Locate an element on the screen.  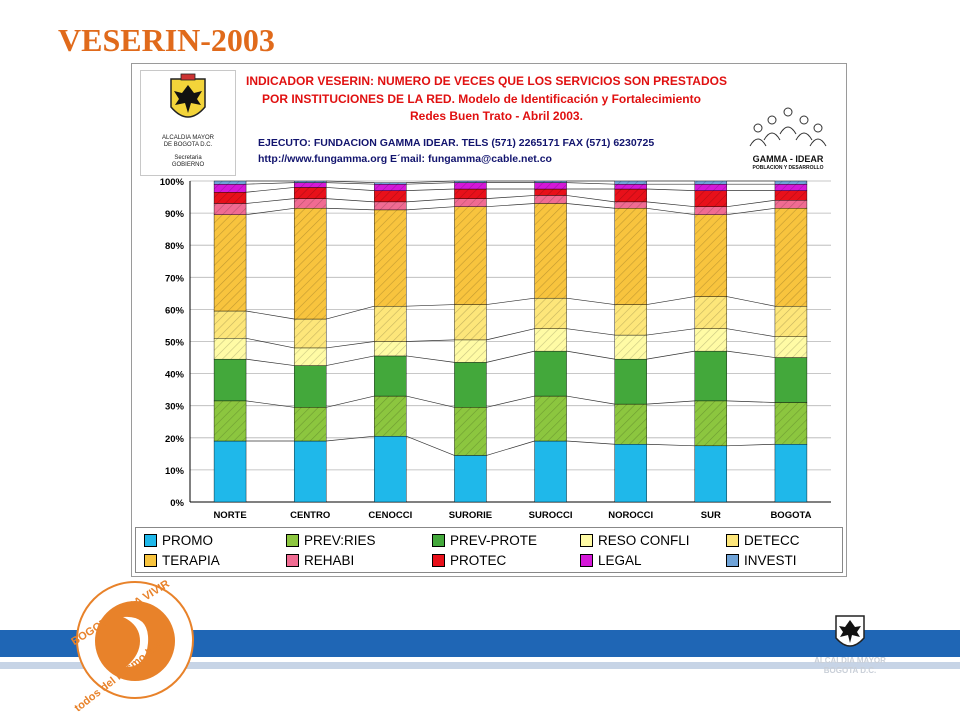
x-tick-label: CENOCCI is located at coordinates (390, 515).